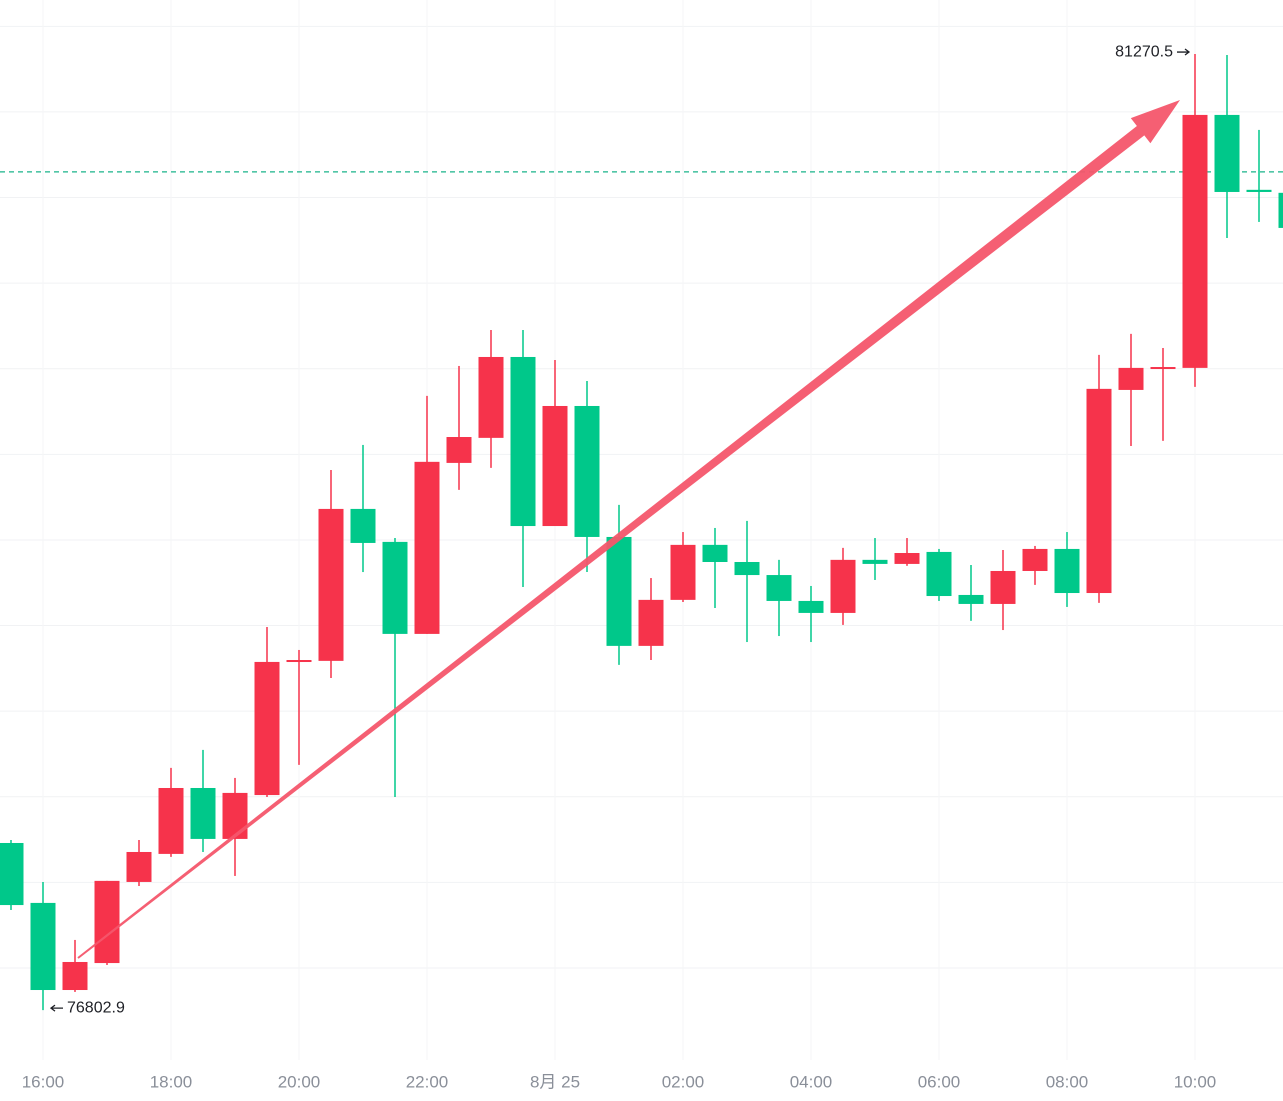 Image resolution: width=1283 pixels, height=1101 pixels. I want to click on min-label: 76802.9, so click(96, 1007).